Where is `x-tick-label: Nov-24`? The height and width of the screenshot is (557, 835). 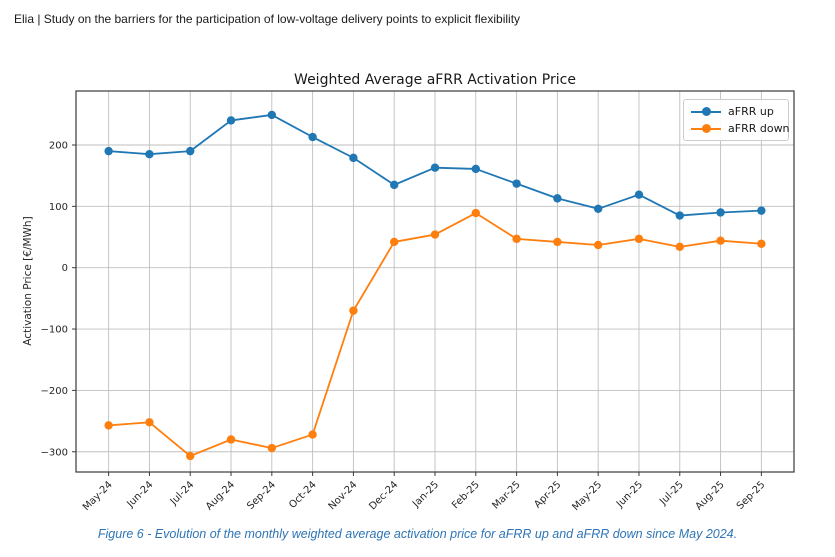 x-tick-label: Nov-24 is located at coordinates (343, 495).